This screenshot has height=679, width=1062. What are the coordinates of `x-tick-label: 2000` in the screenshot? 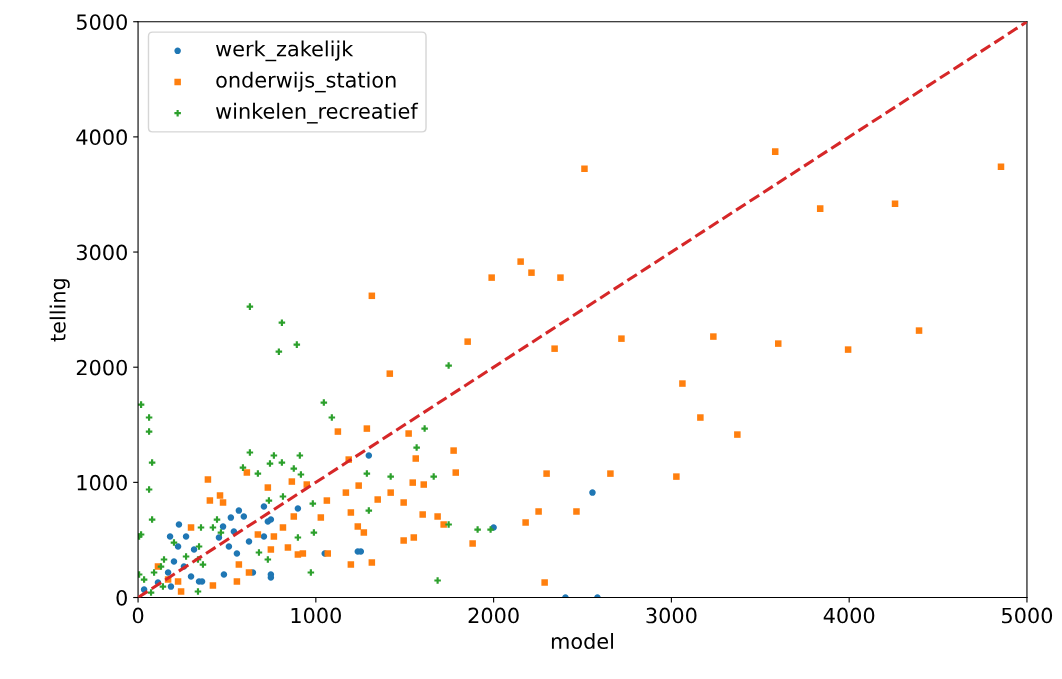 It's located at (493, 615).